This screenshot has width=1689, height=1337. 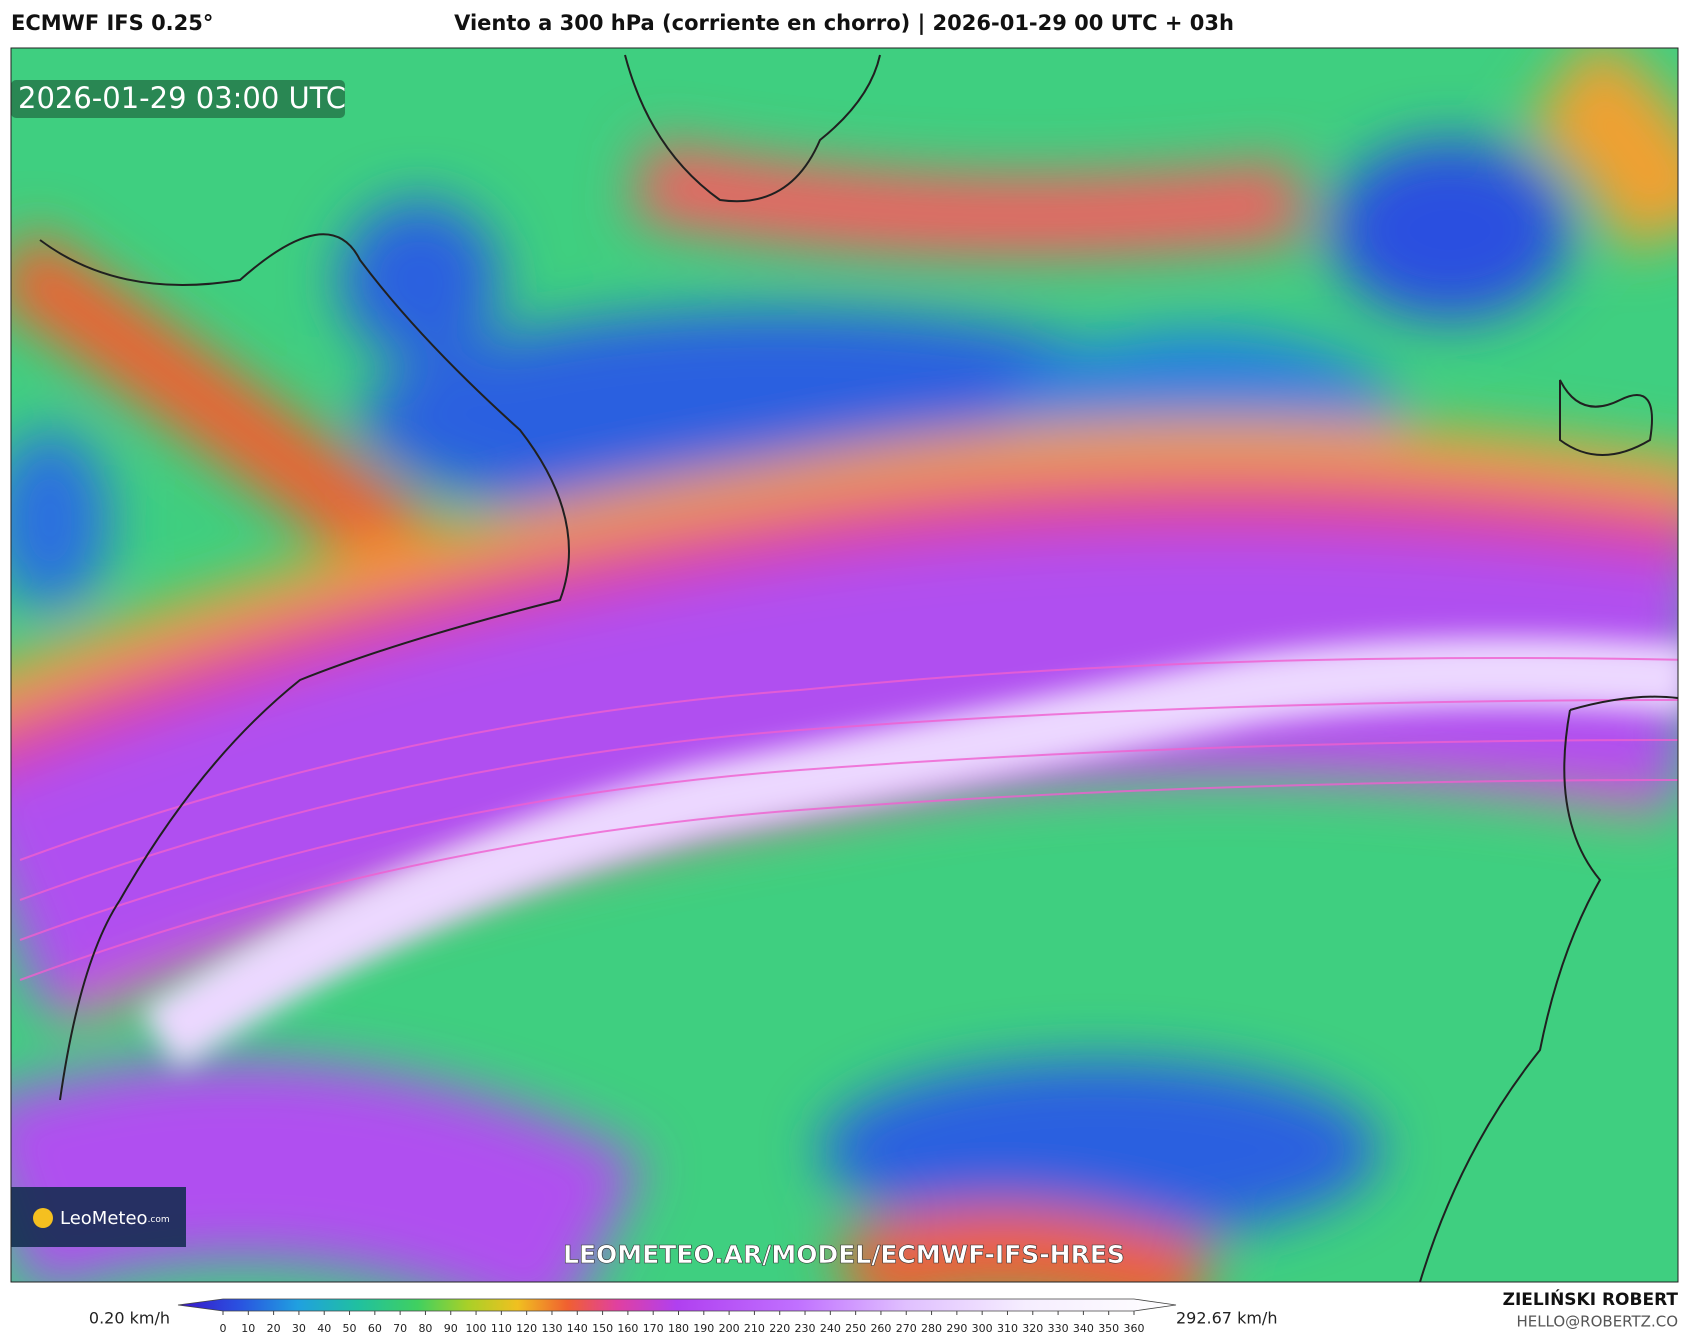 What do you see at coordinates (844, 1254) in the screenshot?
I see `watermark: LEOMETEO.AR/MODEL/ECMWF-IFS-HRES` at bounding box center [844, 1254].